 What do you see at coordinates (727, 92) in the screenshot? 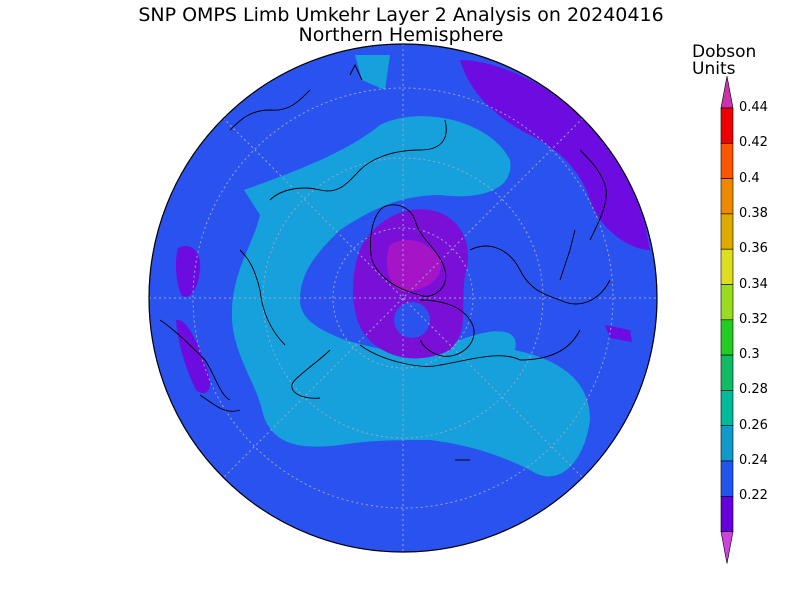
I see `colorbar-top-arrow` at bounding box center [727, 92].